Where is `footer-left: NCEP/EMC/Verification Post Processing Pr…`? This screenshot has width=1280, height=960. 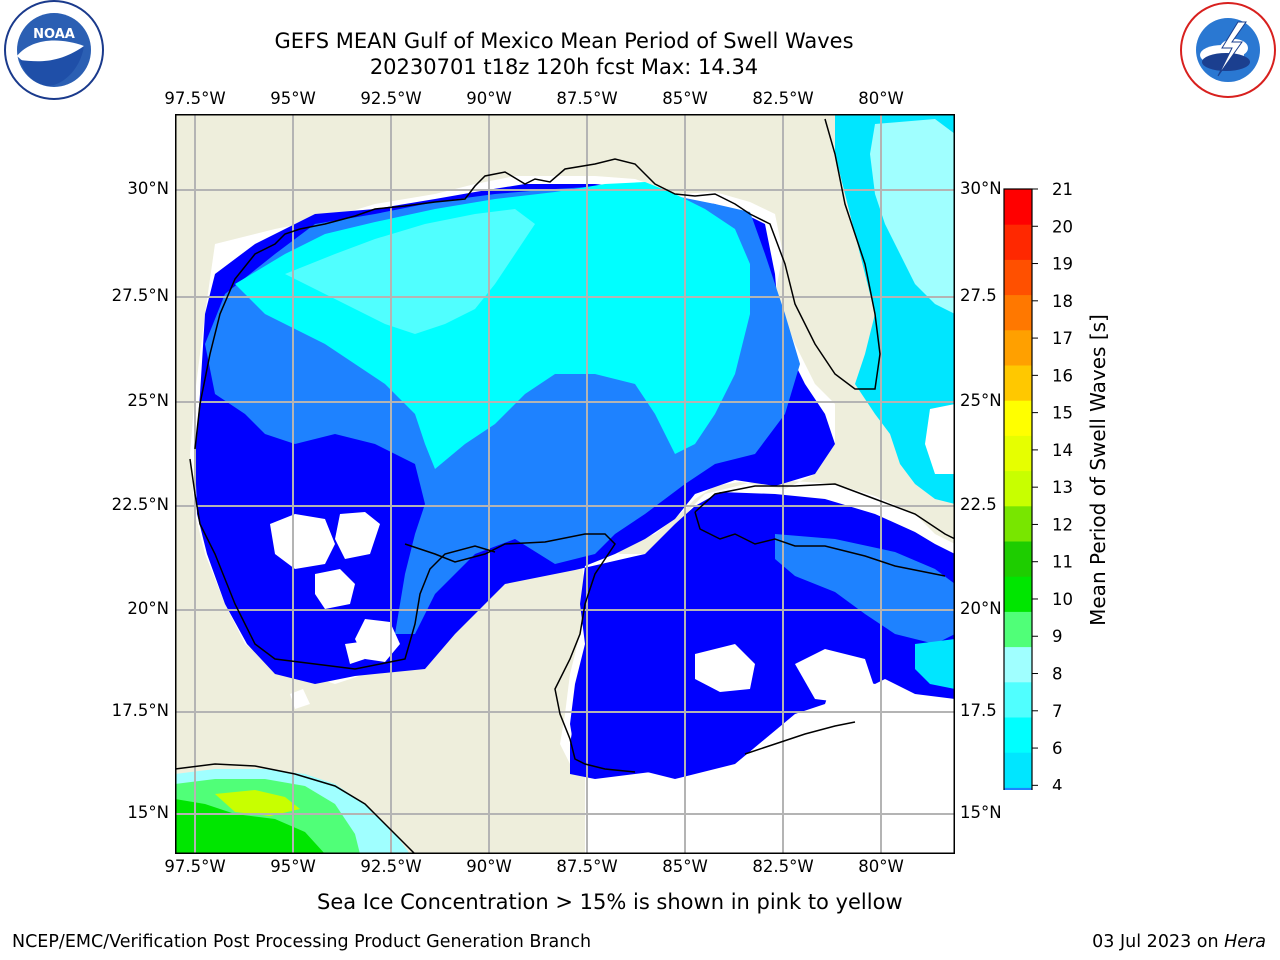 footer-left: NCEP/EMC/Verification Post Processing Pr… is located at coordinates (302, 942).